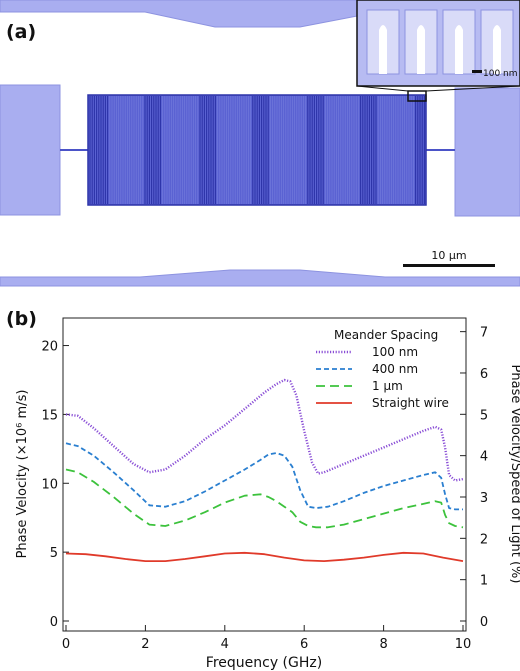 The width and height of the screenshot is (520, 671). What do you see at coordinates (266, 638) in the screenshot?
I see `x-axis-ticks: 0 2 4 6 8 10` at bounding box center [266, 638].